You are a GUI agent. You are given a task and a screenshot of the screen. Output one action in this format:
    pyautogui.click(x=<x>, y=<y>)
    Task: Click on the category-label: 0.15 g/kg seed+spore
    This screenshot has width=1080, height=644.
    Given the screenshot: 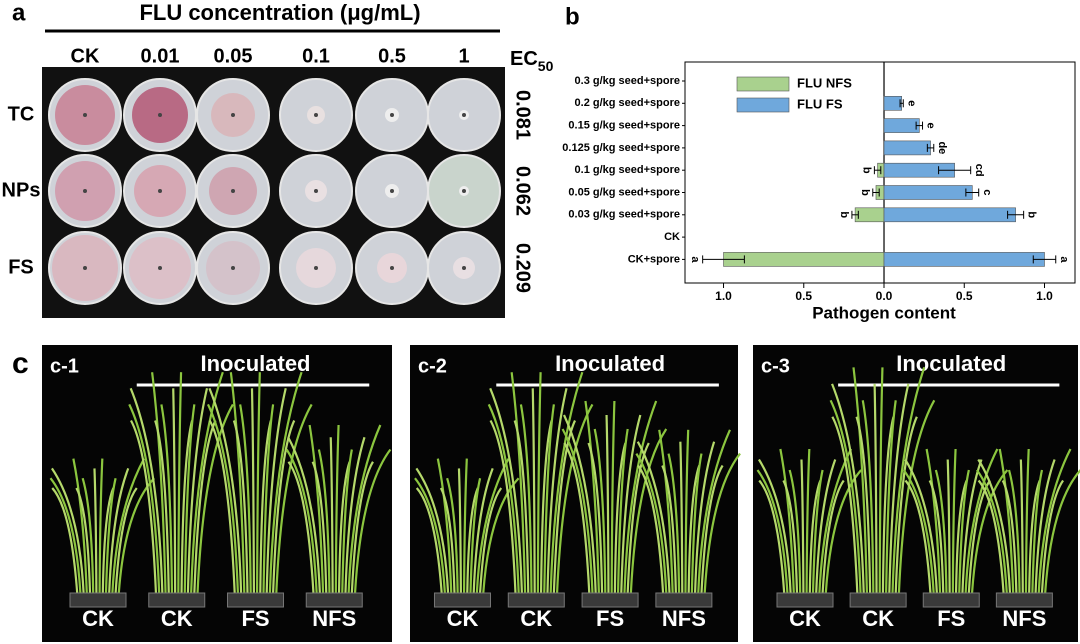 What is the action you would take?
    pyautogui.click(x=624, y=126)
    